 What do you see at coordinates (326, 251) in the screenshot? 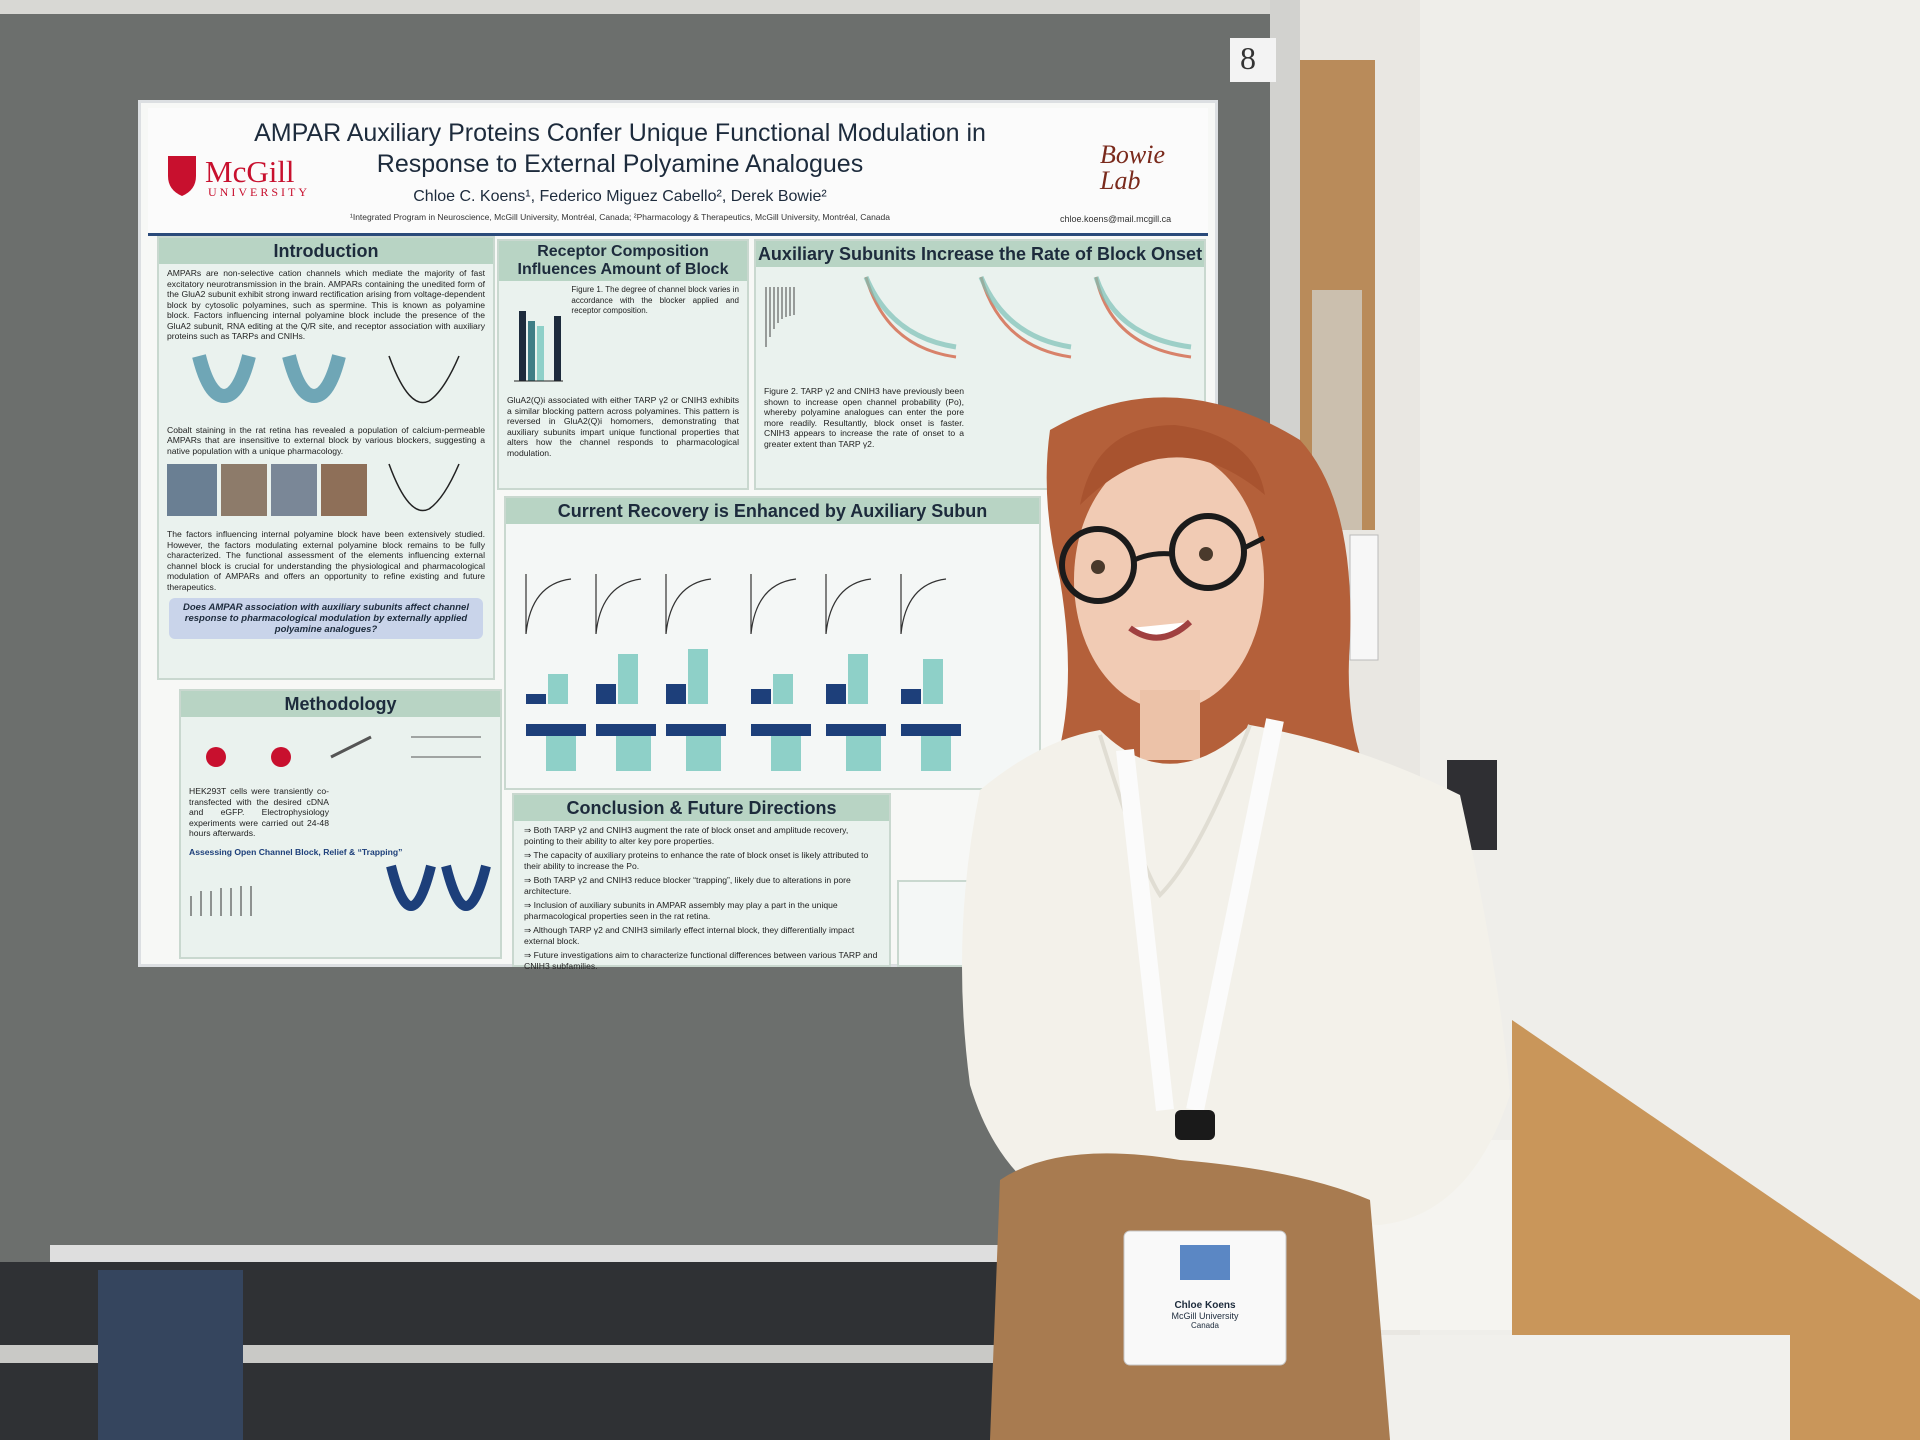
I see `section-heading: Introduction` at bounding box center [326, 251].